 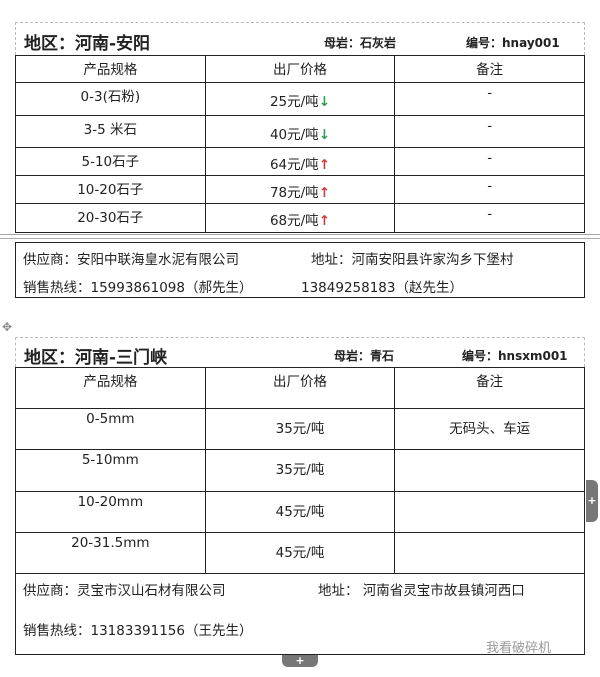 What do you see at coordinates (489, 429) in the screenshot?
I see `note-cell: 无码头、车运` at bounding box center [489, 429].